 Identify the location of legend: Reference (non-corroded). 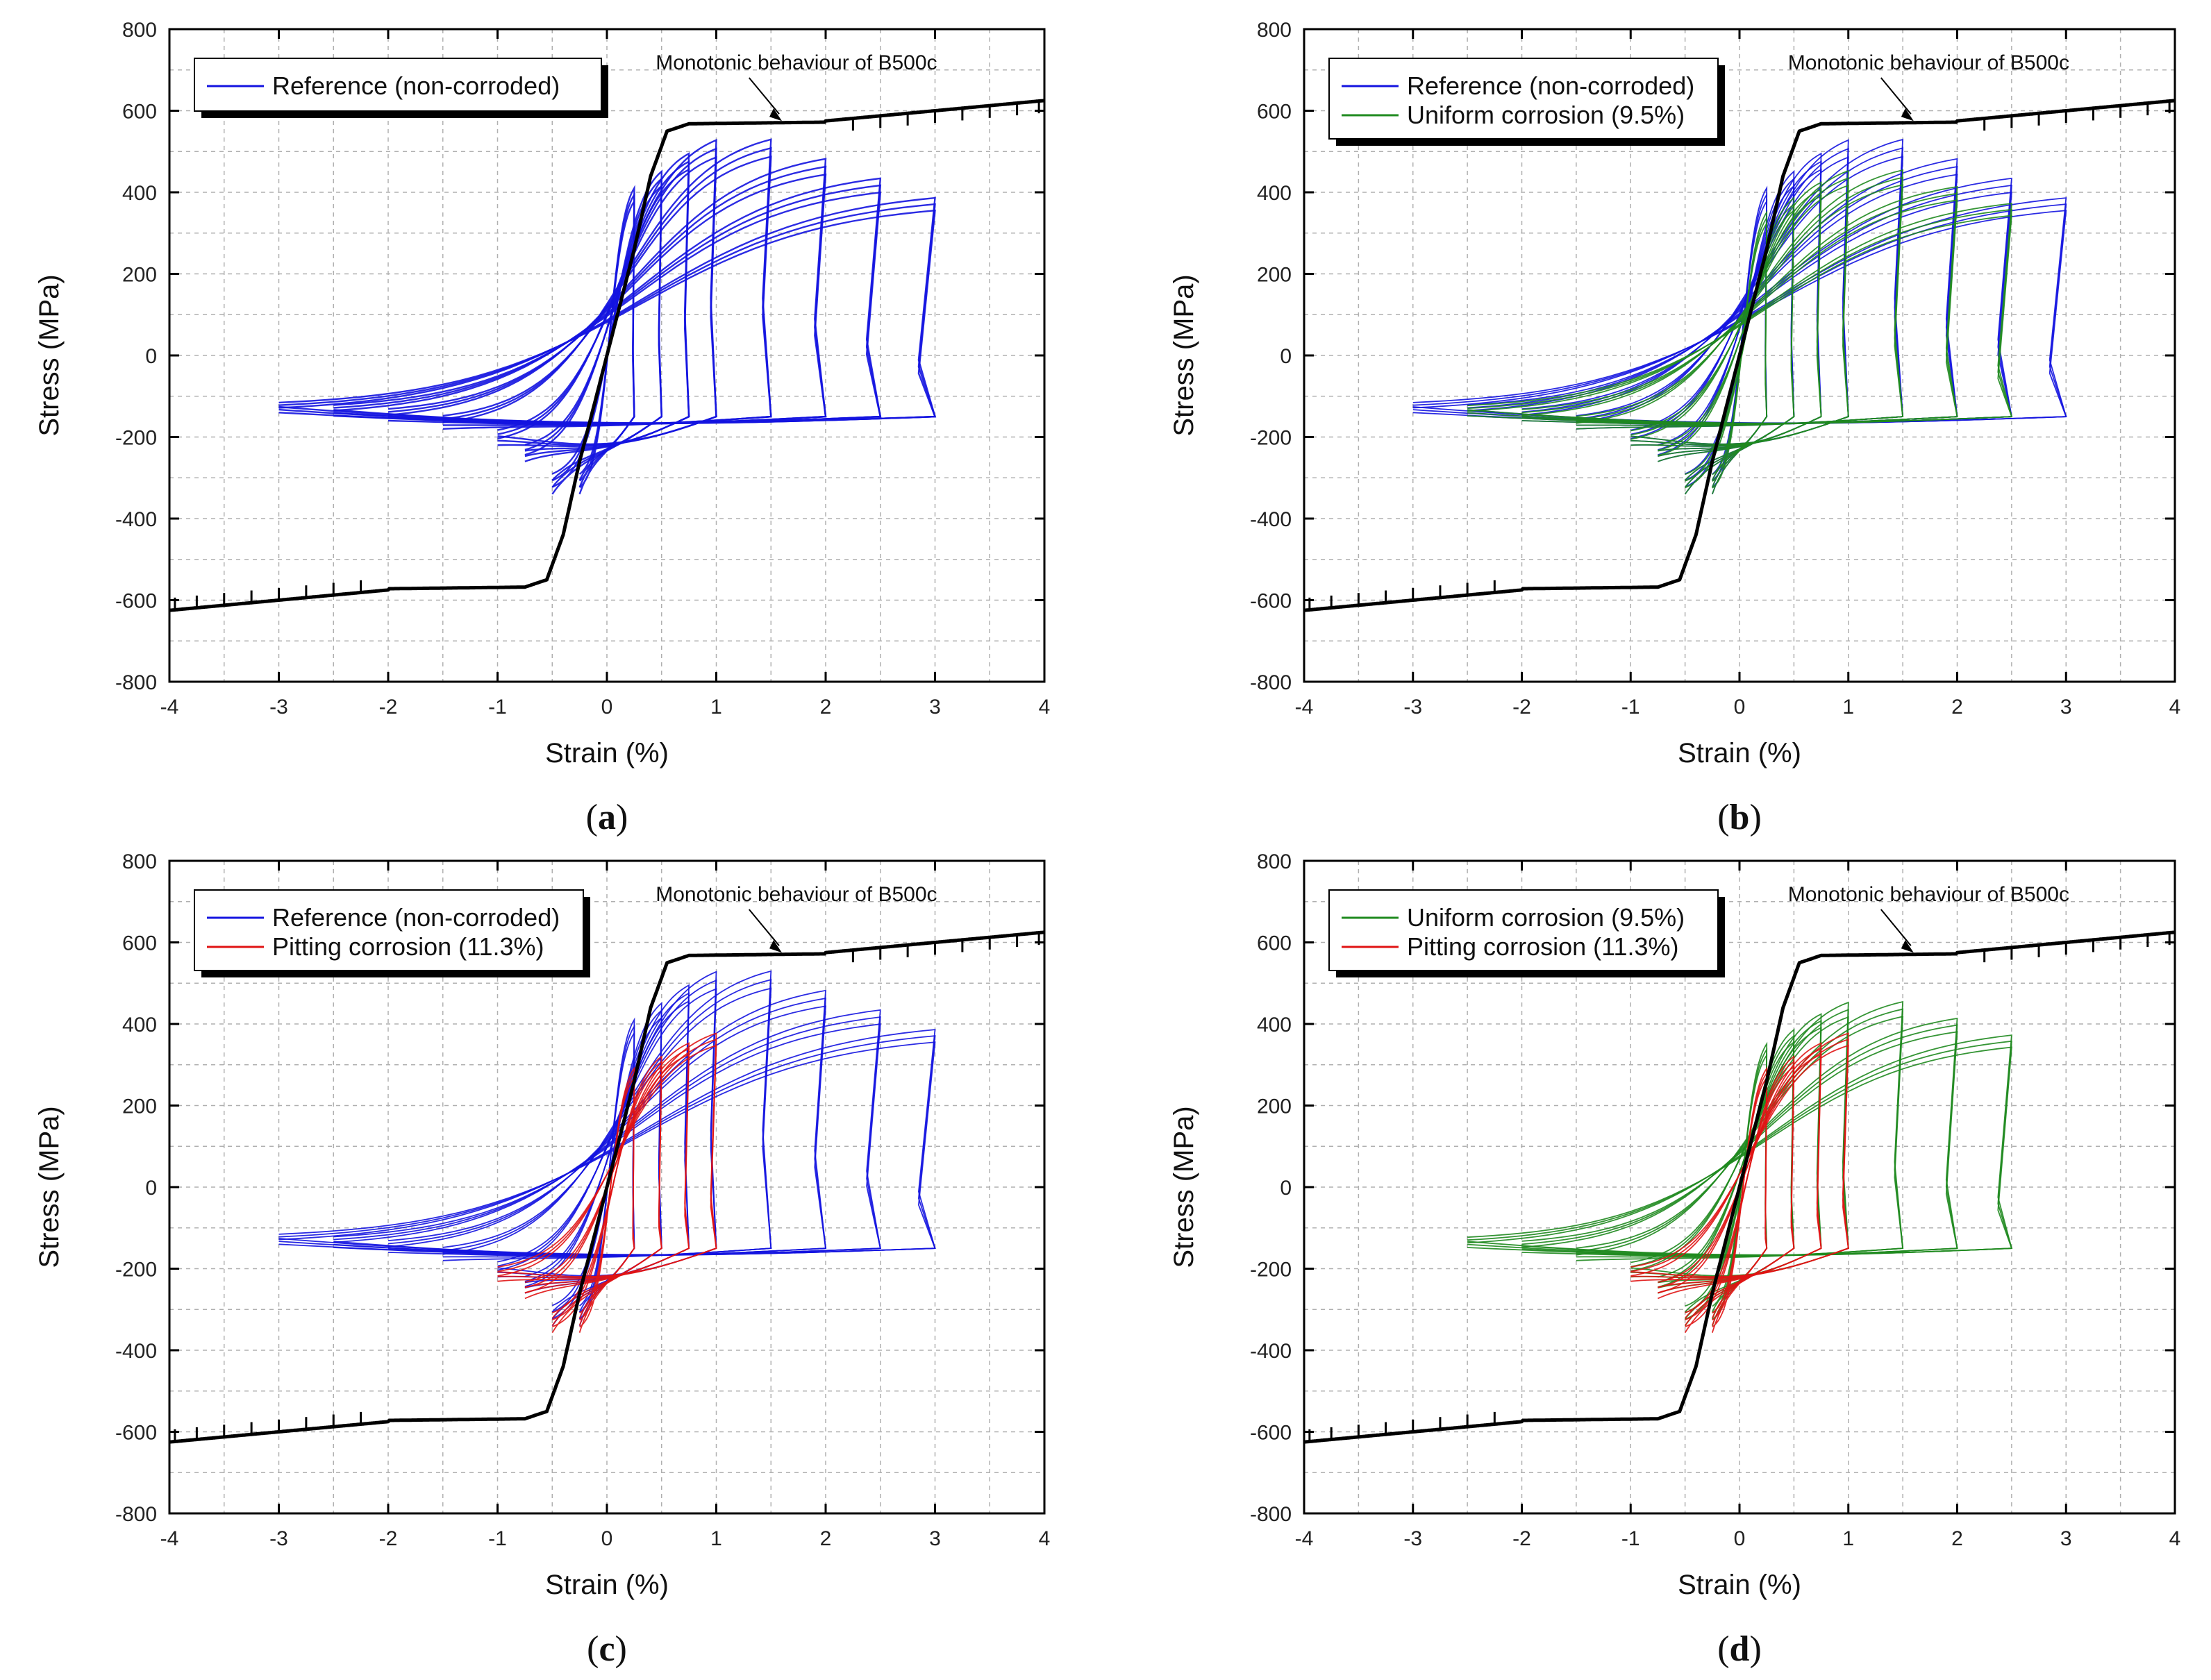
(401, 88).